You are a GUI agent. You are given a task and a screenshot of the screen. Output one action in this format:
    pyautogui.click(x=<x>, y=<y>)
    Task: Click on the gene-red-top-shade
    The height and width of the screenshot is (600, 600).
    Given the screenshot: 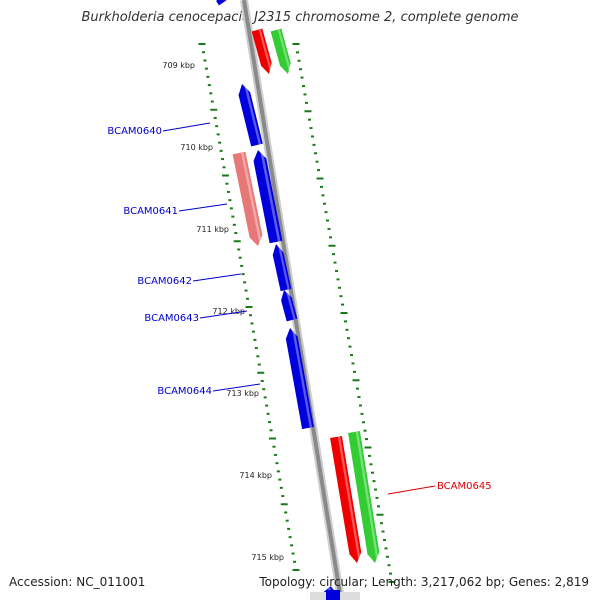 What is the action you would take?
    pyautogui.click(x=265, y=51)
    